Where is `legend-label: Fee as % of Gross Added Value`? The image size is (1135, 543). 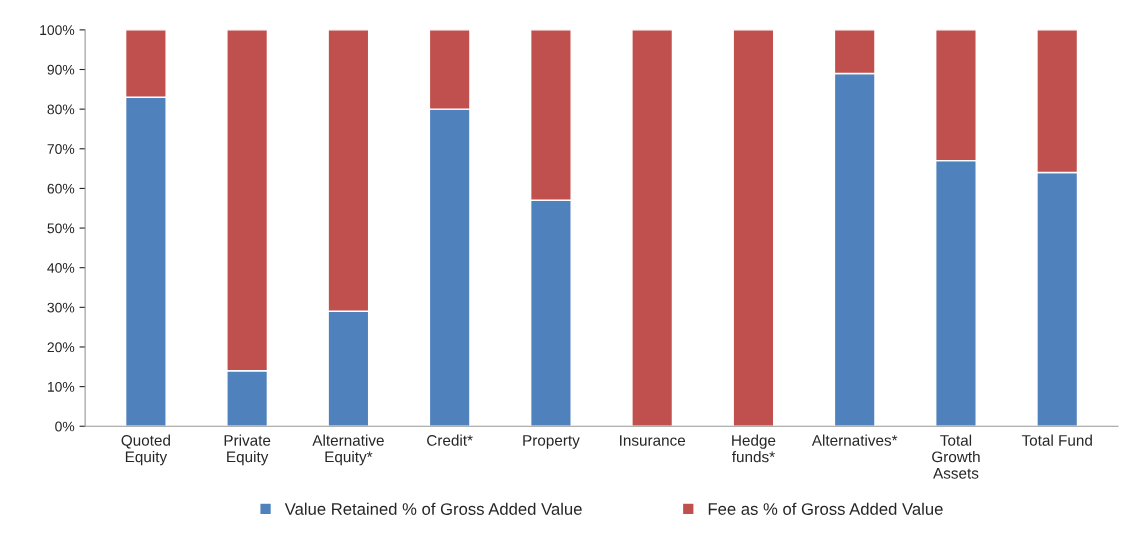
legend-label: Fee as % of Gross Added Value is located at coordinates (825, 508).